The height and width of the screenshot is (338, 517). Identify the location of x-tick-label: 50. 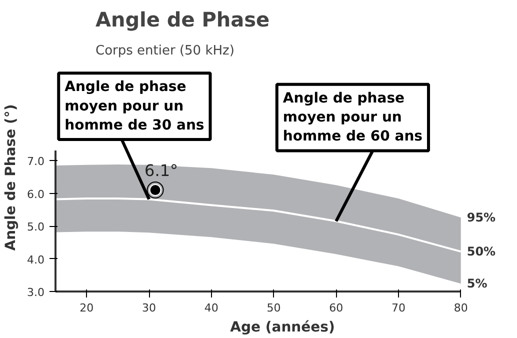
(273, 308).